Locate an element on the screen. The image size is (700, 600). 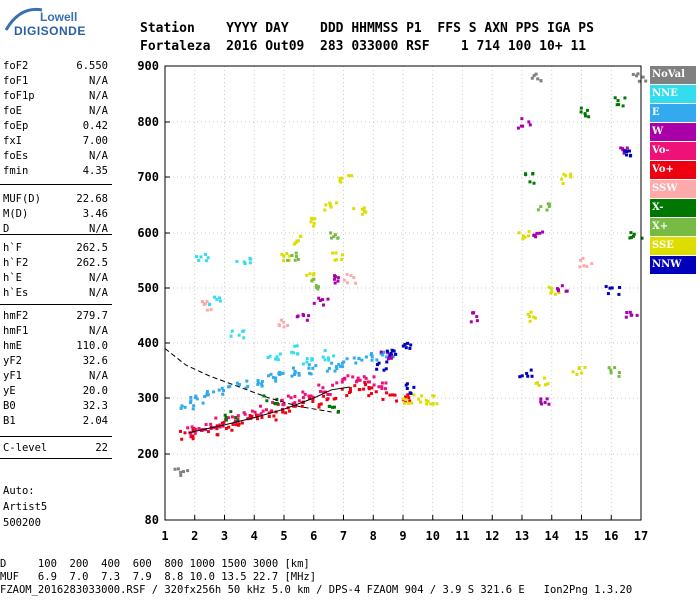
param-value: 22.68 is located at coordinates (92, 199).